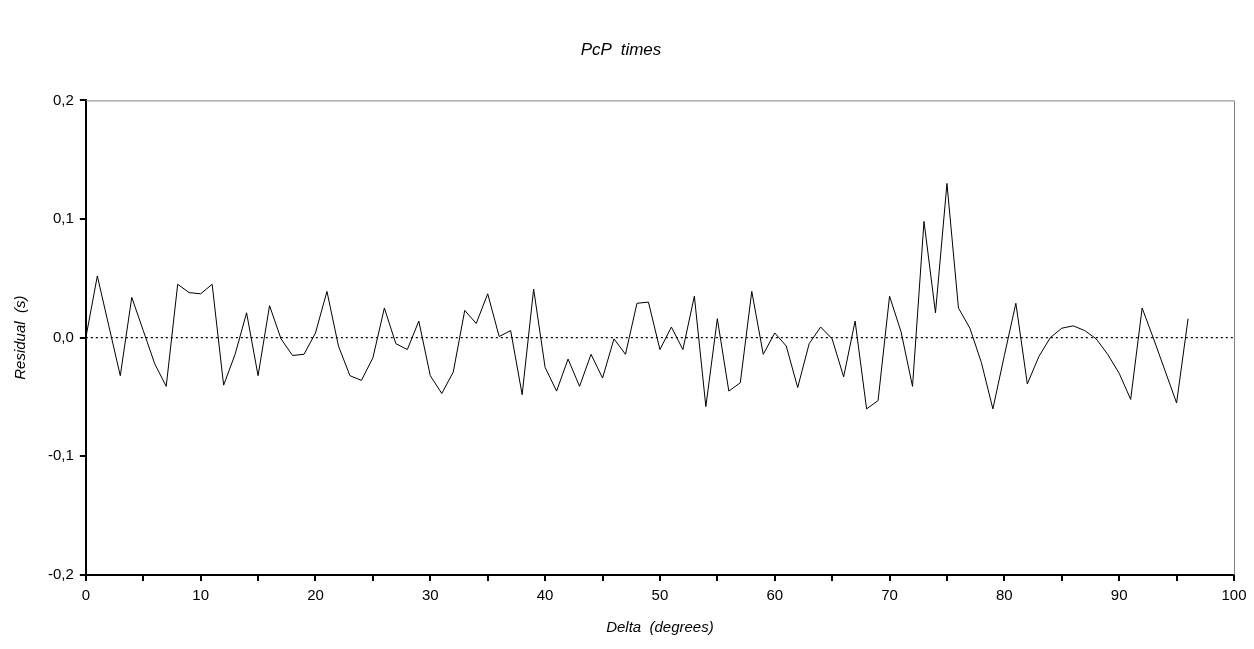 The width and height of the screenshot is (1254, 649). Describe the element at coordinates (660, 627) in the screenshot. I see `x-axis-title: Delta (degrees)` at that location.